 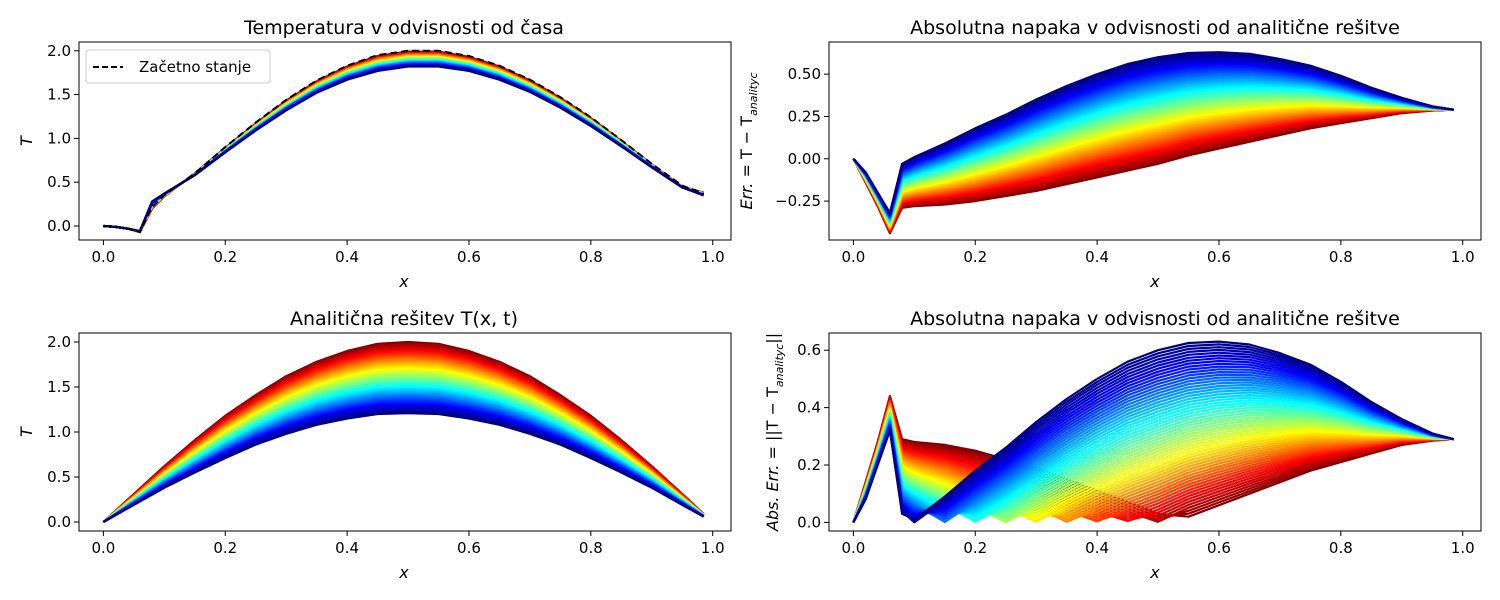 I want to click on y-tick-label: 1.5, so click(x=59, y=95).